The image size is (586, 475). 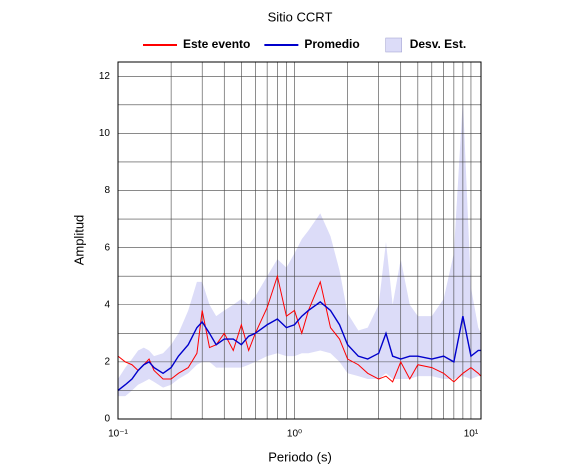 I want to click on legend-swatch, so click(x=393, y=45).